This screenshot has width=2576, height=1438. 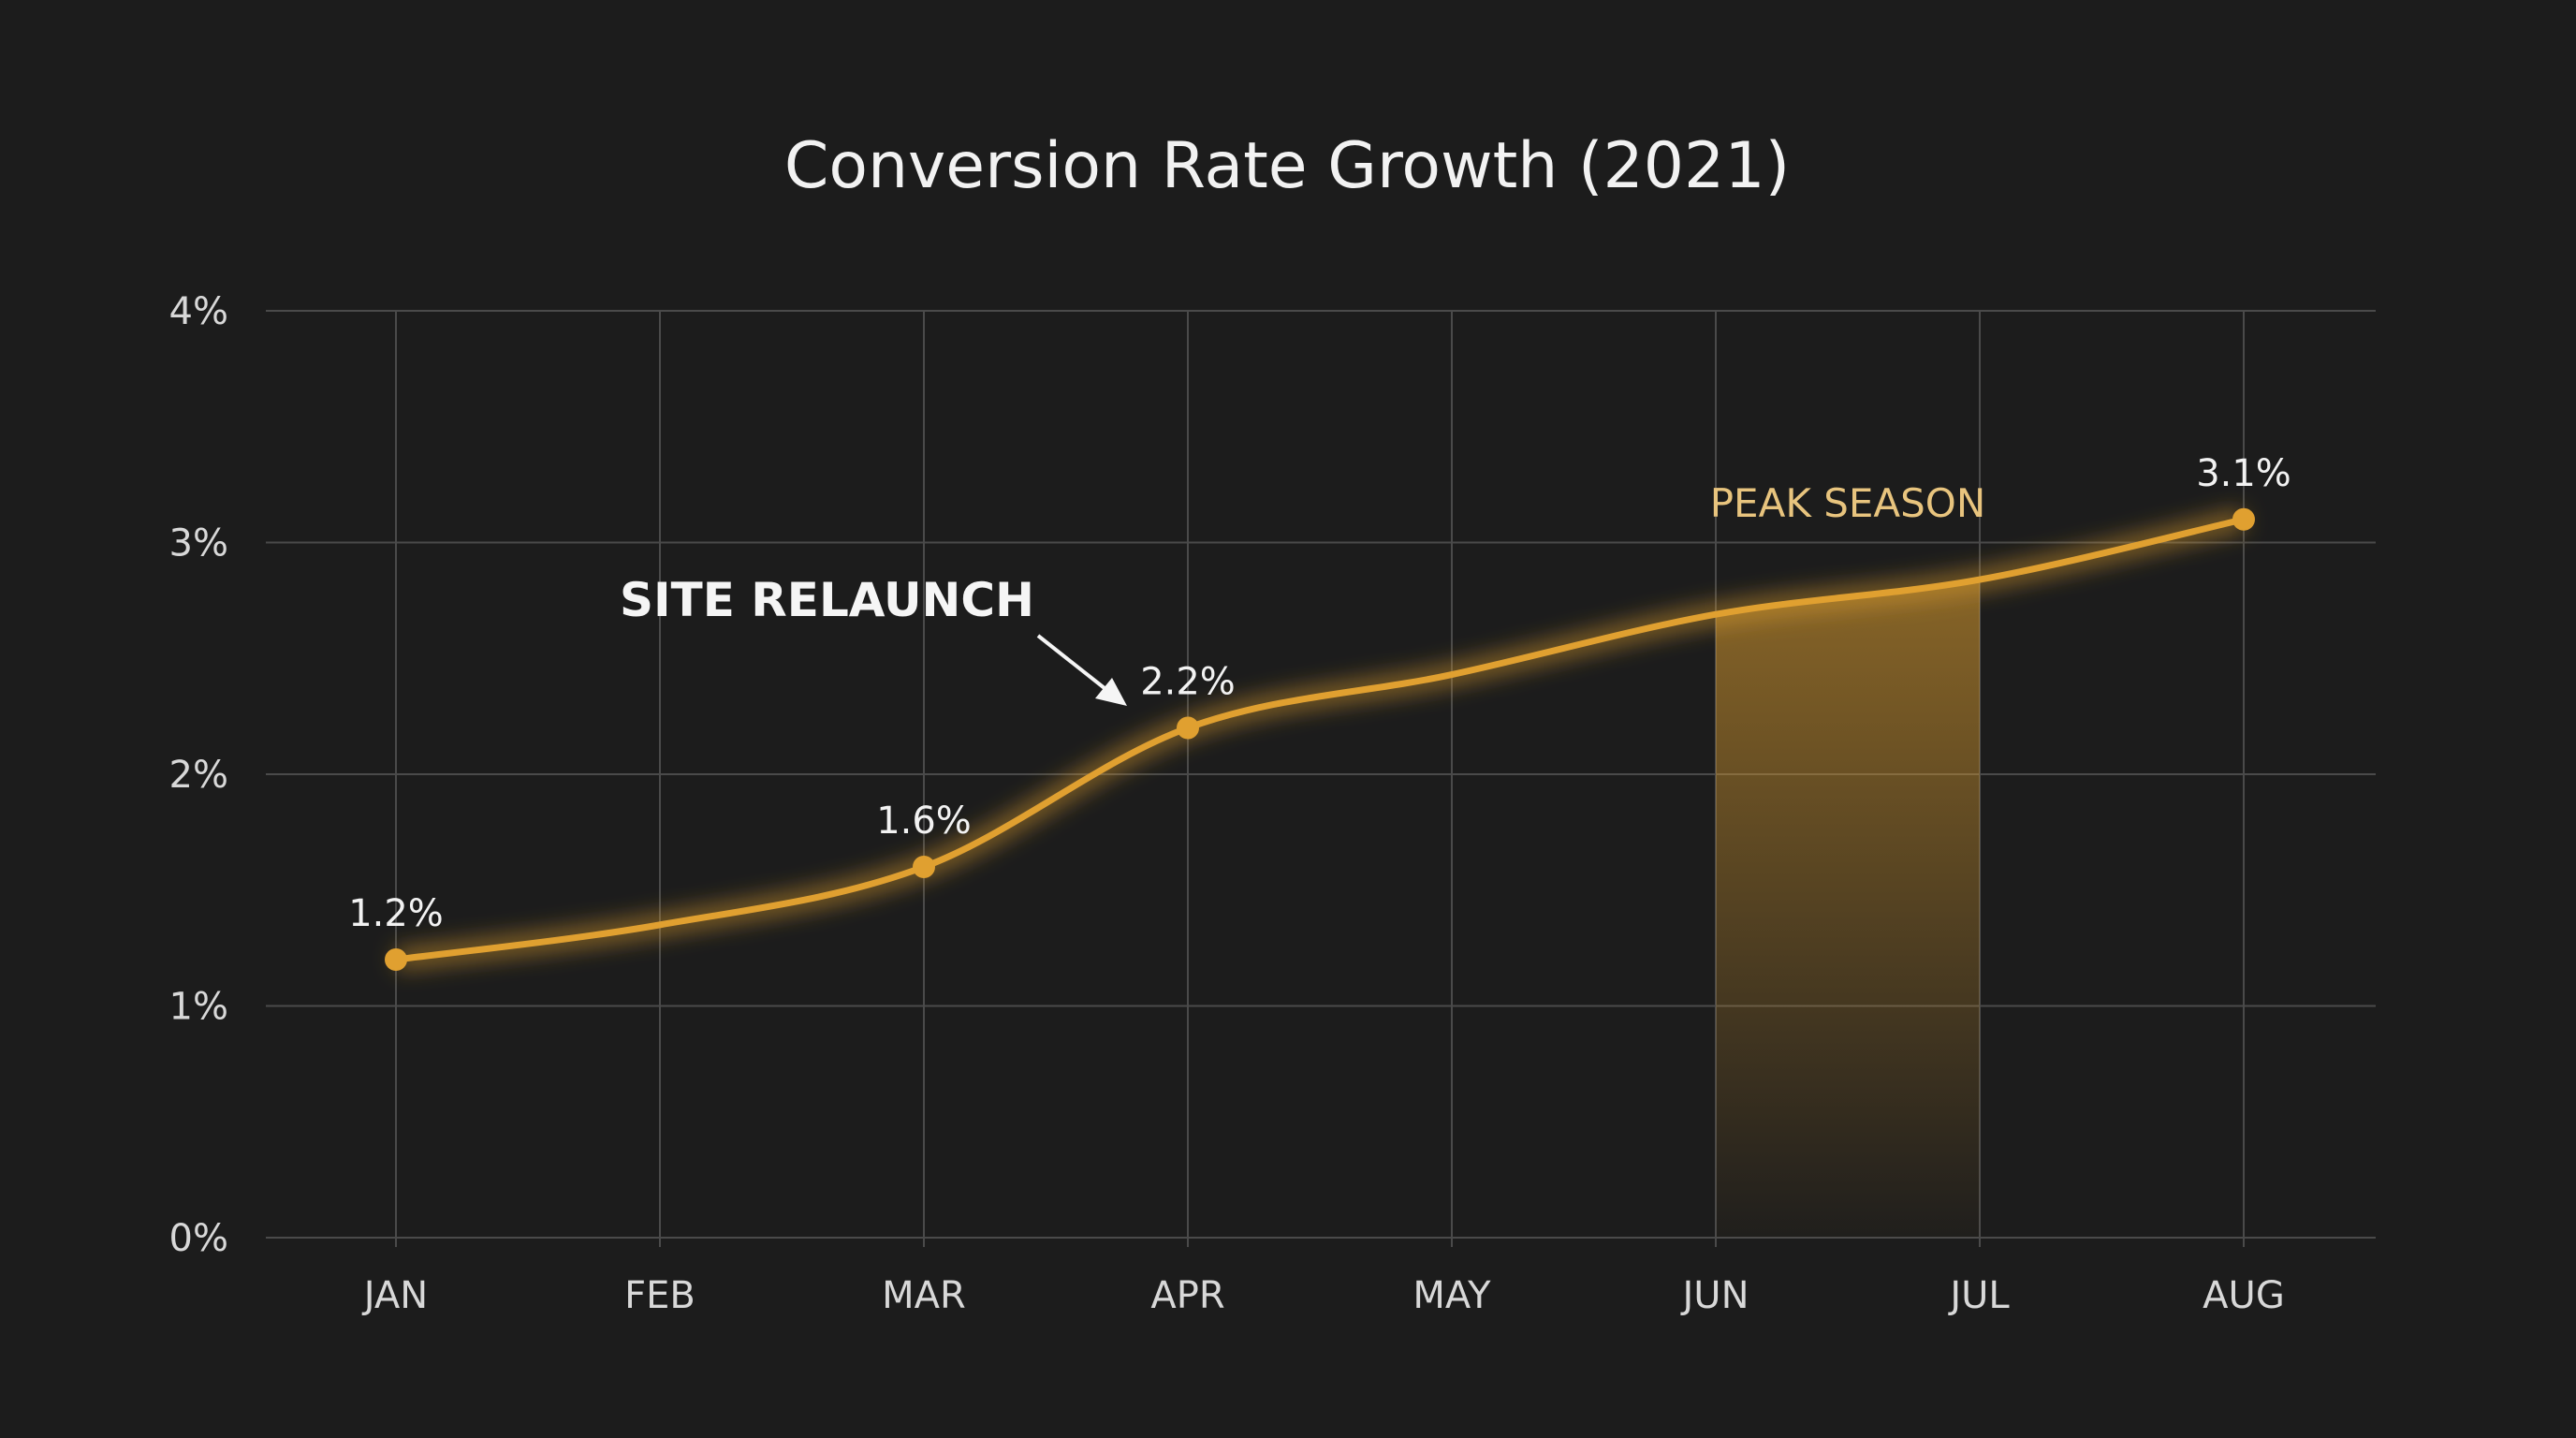 I want to click on y-tick-label: 1%, so click(x=199, y=1007).